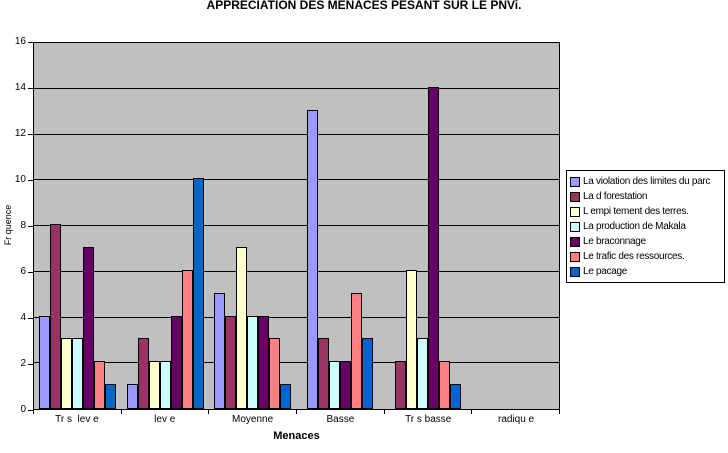 This screenshot has width=728, height=453. Describe the element at coordinates (23, 271) in the screenshot. I see `y-tick-label: 6` at that location.